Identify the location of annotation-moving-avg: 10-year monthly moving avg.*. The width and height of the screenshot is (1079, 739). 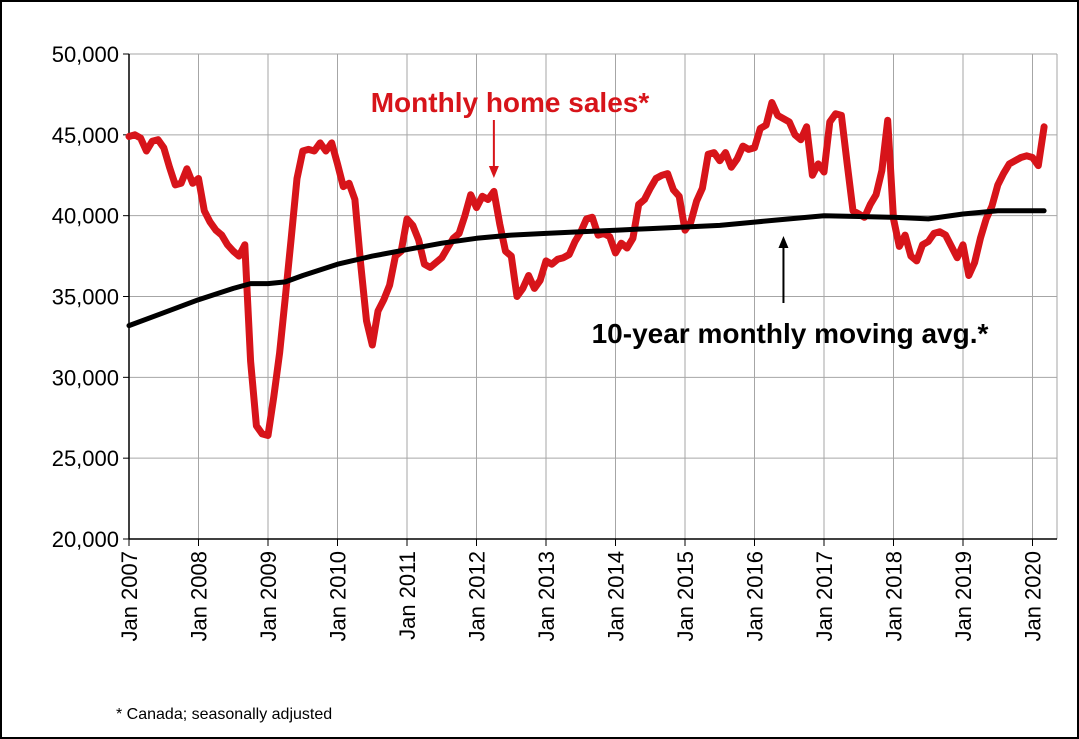
(790, 333).